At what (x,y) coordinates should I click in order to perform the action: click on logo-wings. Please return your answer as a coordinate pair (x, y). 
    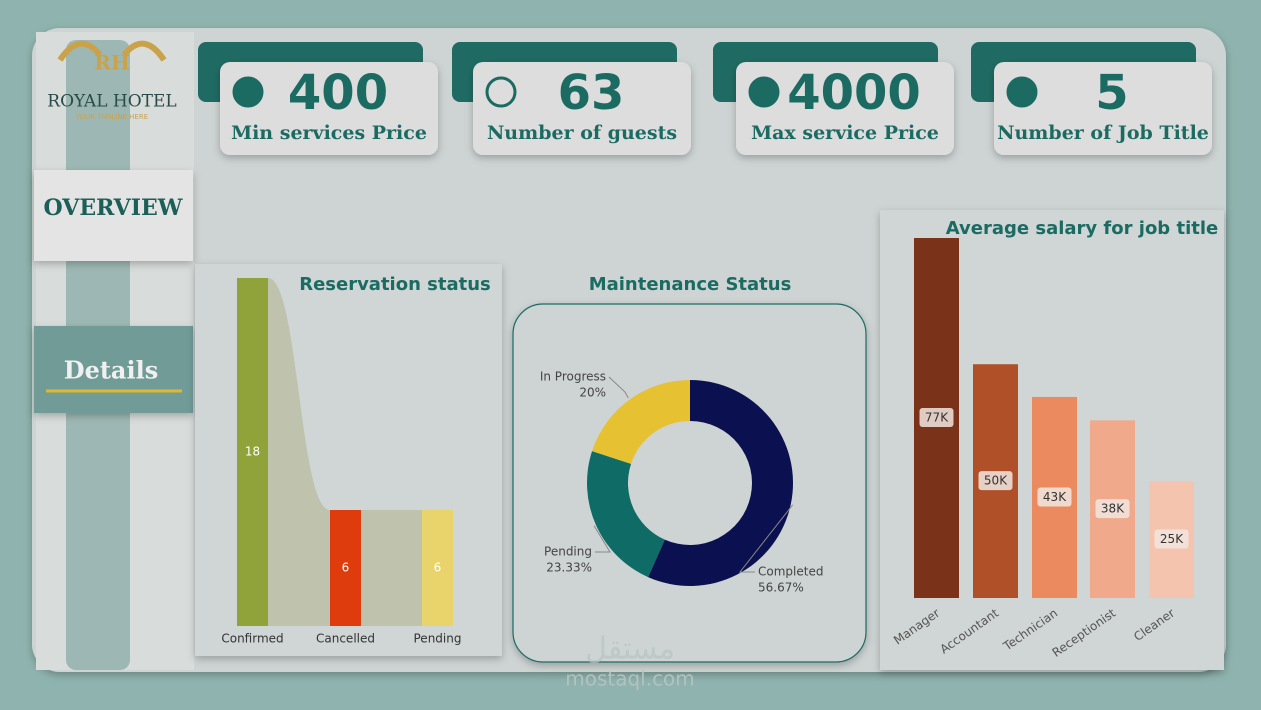
    Looking at the image, I should click on (112, 51).